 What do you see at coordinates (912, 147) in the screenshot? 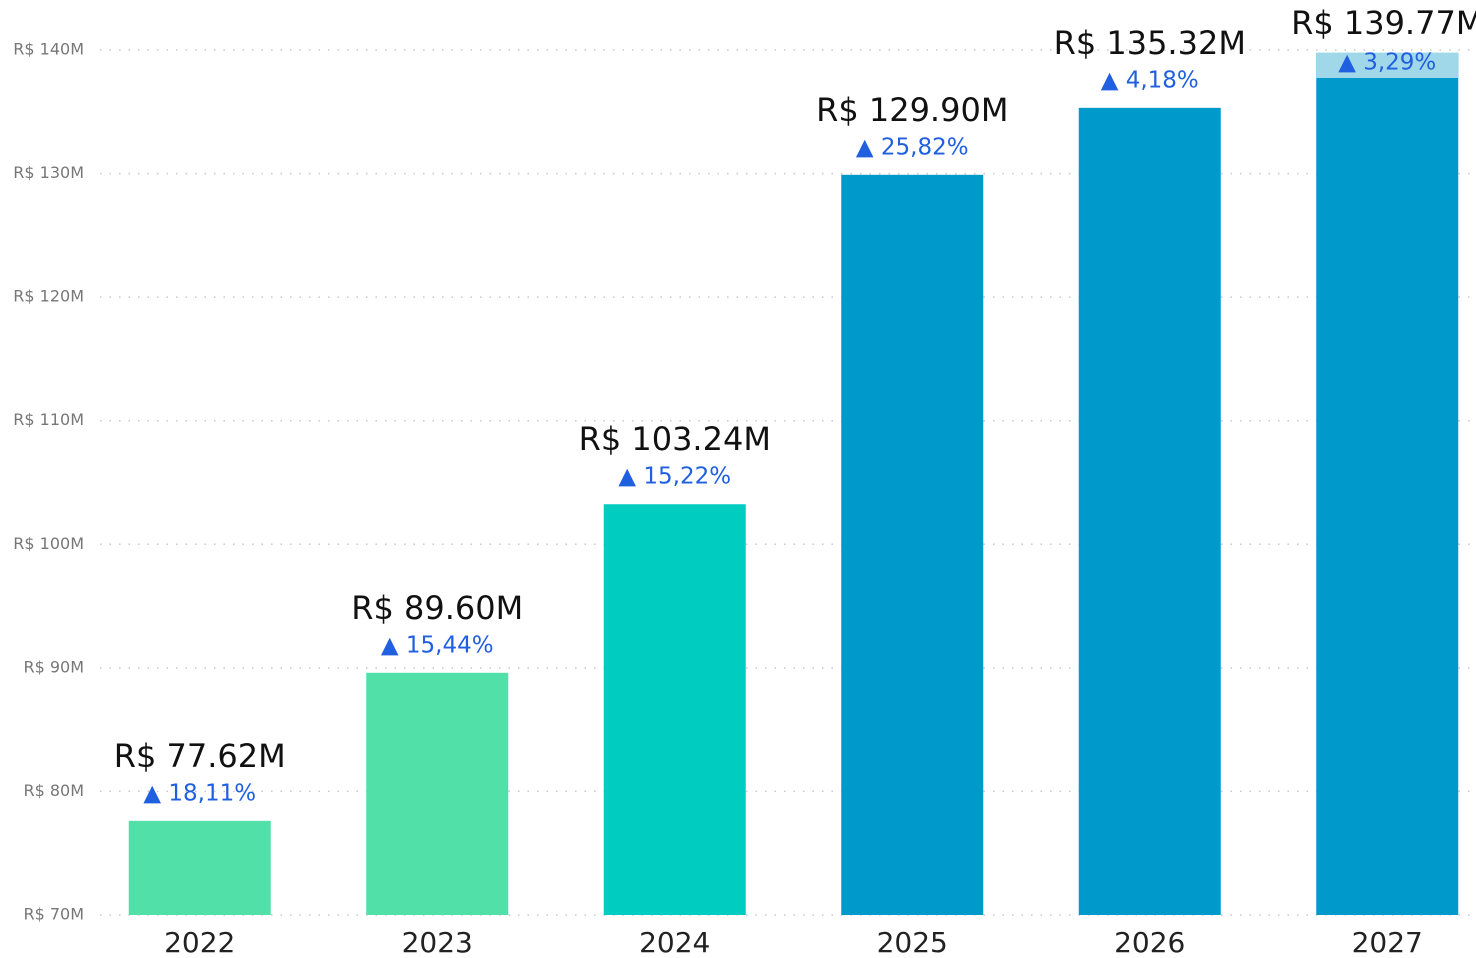
I see `change-label: ▲ 25,82%` at bounding box center [912, 147].